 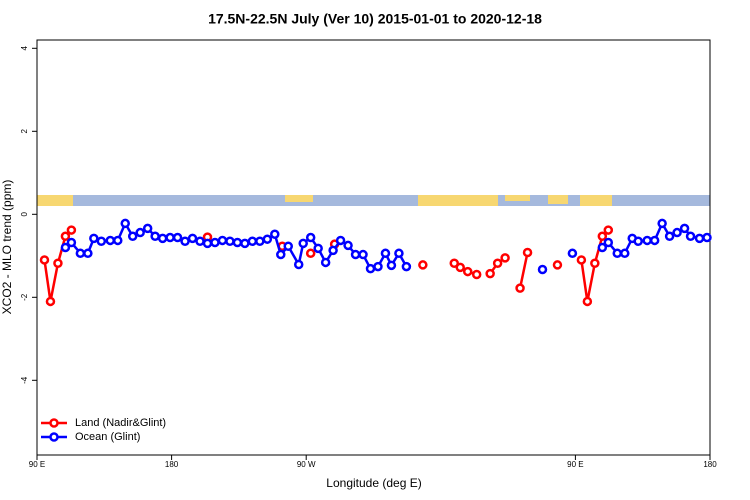 I want to click on x-tick-label: 90 W, so click(x=306, y=464).